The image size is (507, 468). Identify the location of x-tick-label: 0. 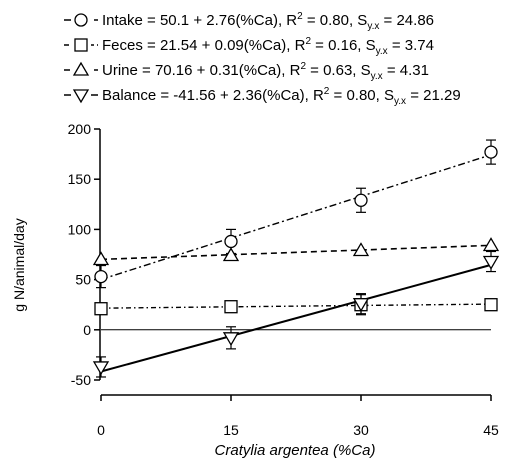
(101, 430).